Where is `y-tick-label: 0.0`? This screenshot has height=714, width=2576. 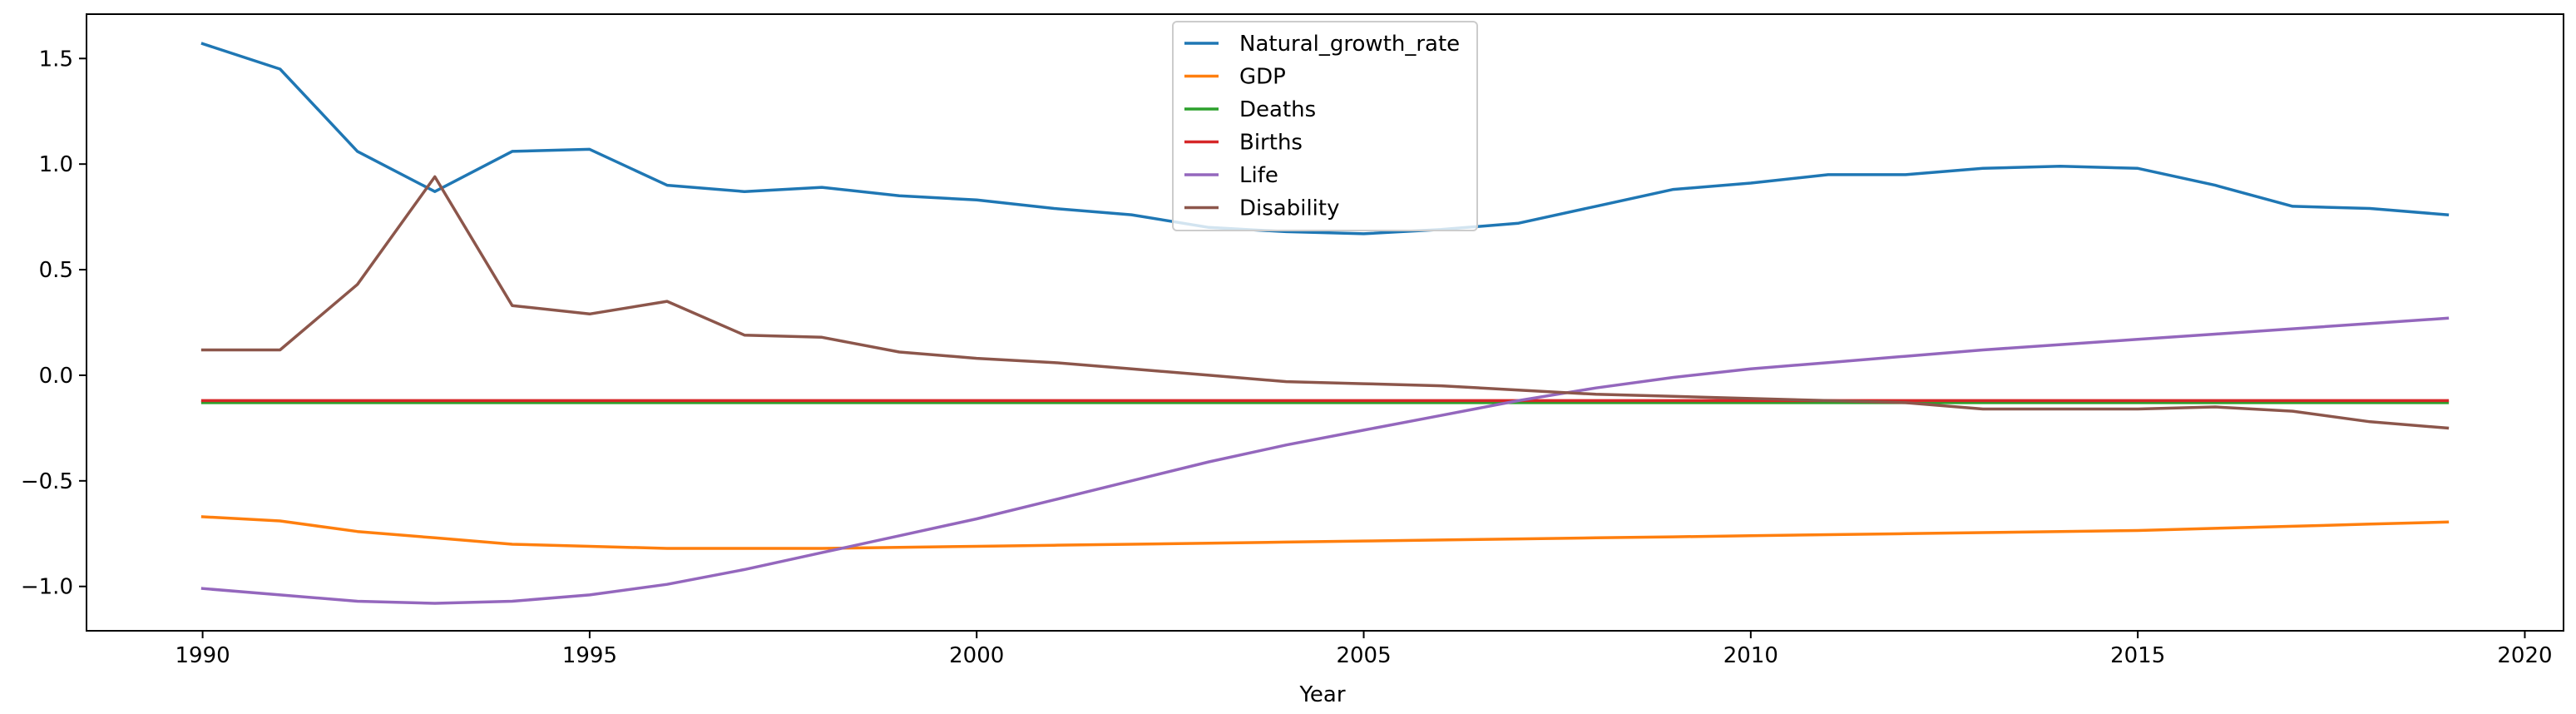 y-tick-label: 0.0 is located at coordinates (56, 376).